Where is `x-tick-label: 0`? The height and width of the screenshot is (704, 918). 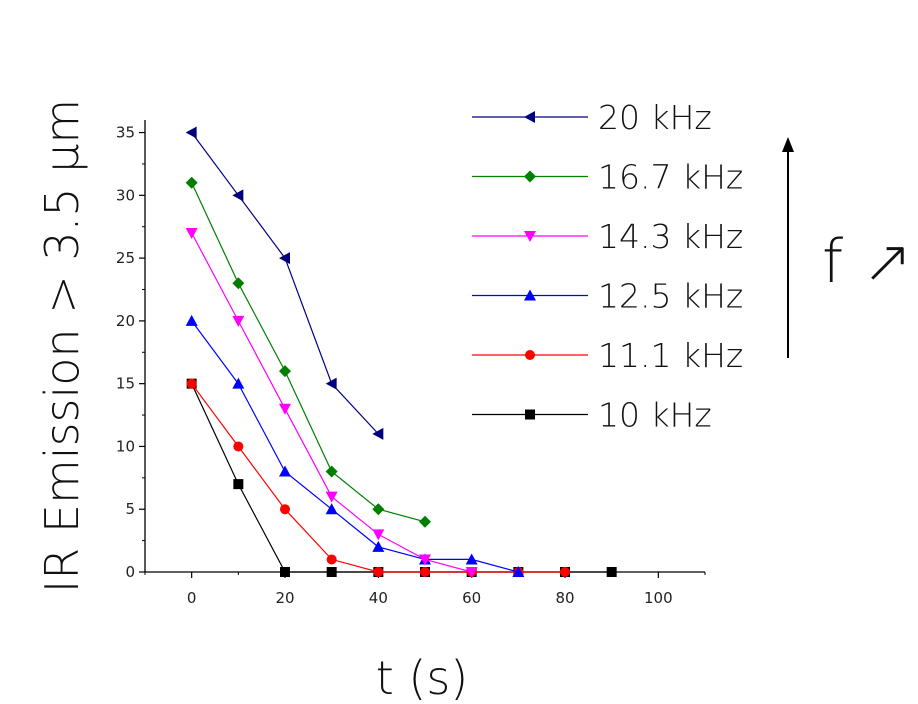
x-tick-label: 0 is located at coordinates (192, 598).